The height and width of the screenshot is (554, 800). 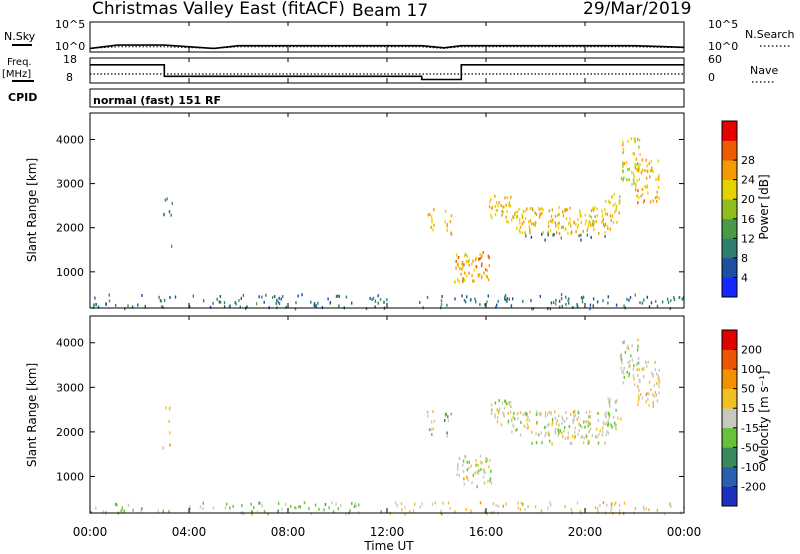 What do you see at coordinates (743, 418) in the screenshot?
I see `velocity-colorbar: 200 100 50 15 -15 -50 -100 -200` at bounding box center [743, 418].